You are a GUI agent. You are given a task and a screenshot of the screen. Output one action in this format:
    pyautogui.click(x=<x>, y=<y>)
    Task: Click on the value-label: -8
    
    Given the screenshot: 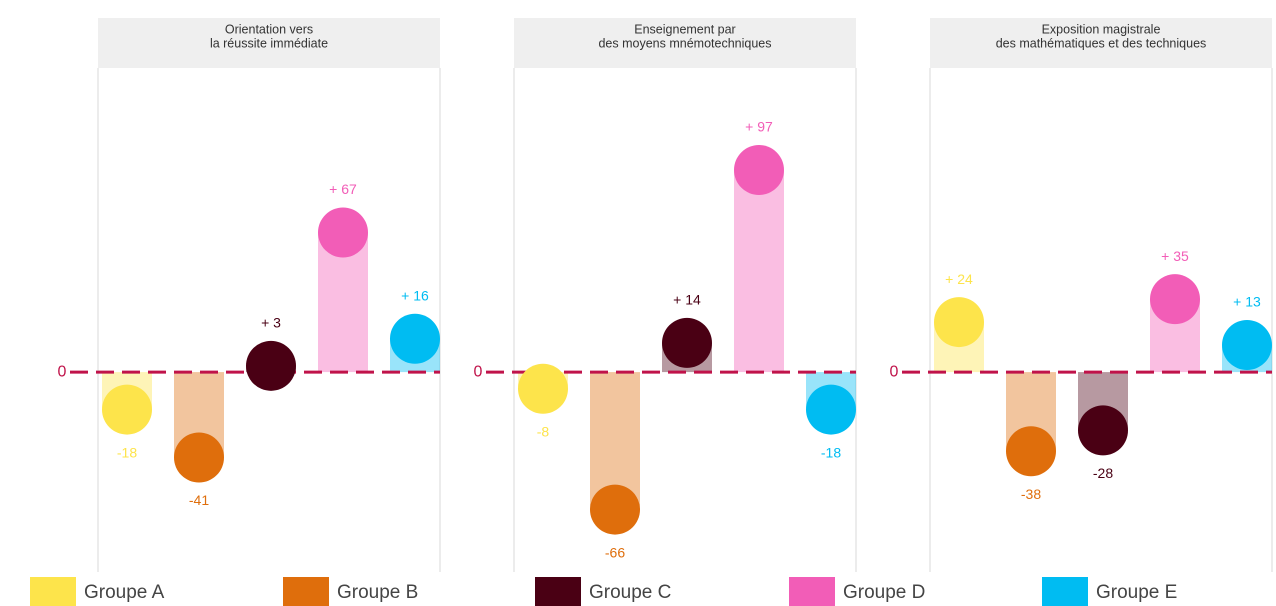 What is the action you would take?
    pyautogui.click(x=543, y=431)
    